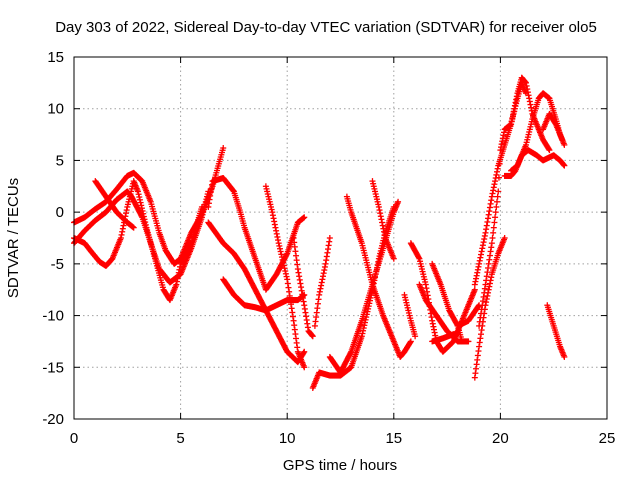 This screenshot has width=640, height=480. Describe the element at coordinates (393, 438) in the screenshot. I see `x-tick-label: 15` at that location.